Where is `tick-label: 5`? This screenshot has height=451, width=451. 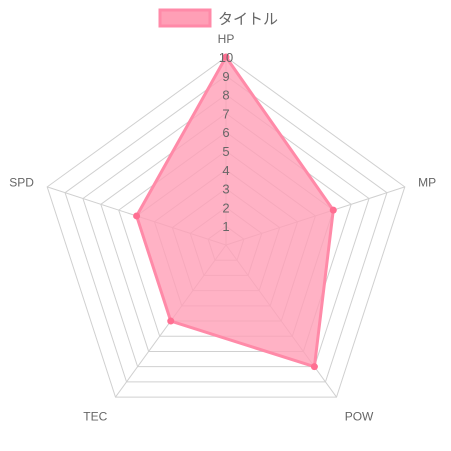
tick-label: 5 is located at coordinates (225, 151).